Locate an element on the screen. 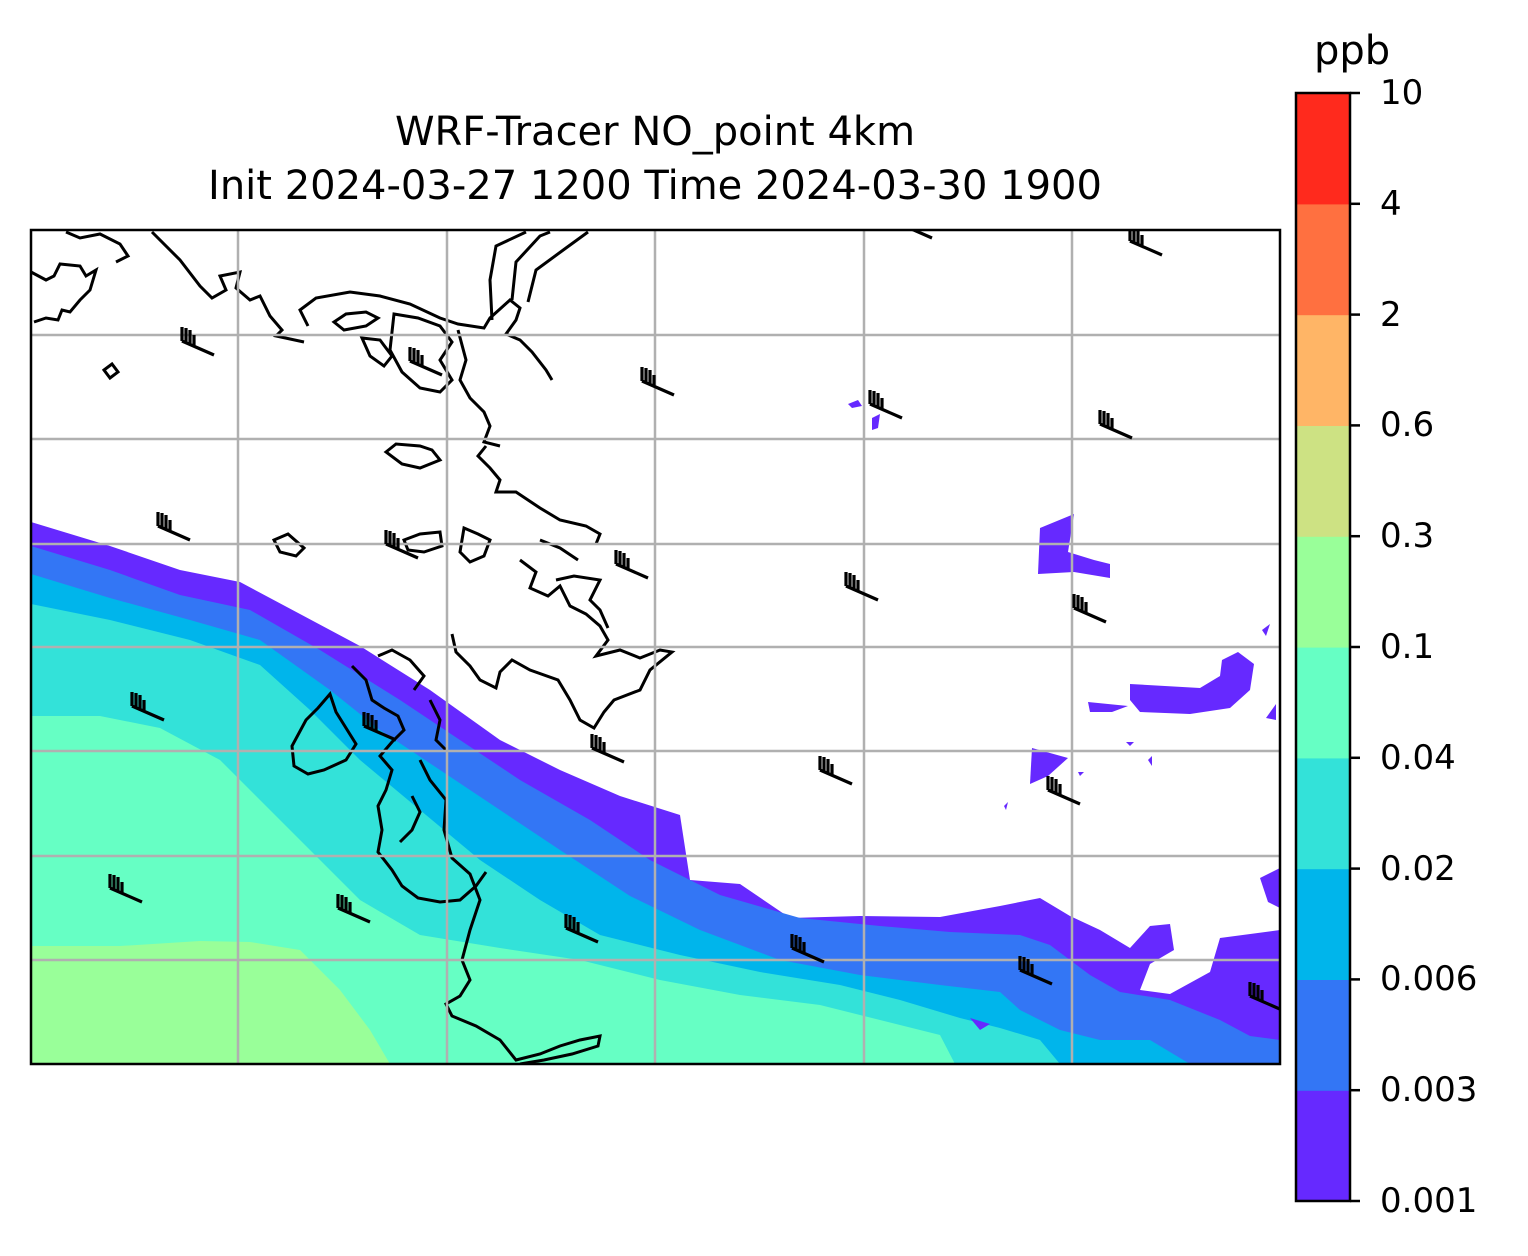  colorbar-tick-label: 0.006 is located at coordinates (1429, 979).